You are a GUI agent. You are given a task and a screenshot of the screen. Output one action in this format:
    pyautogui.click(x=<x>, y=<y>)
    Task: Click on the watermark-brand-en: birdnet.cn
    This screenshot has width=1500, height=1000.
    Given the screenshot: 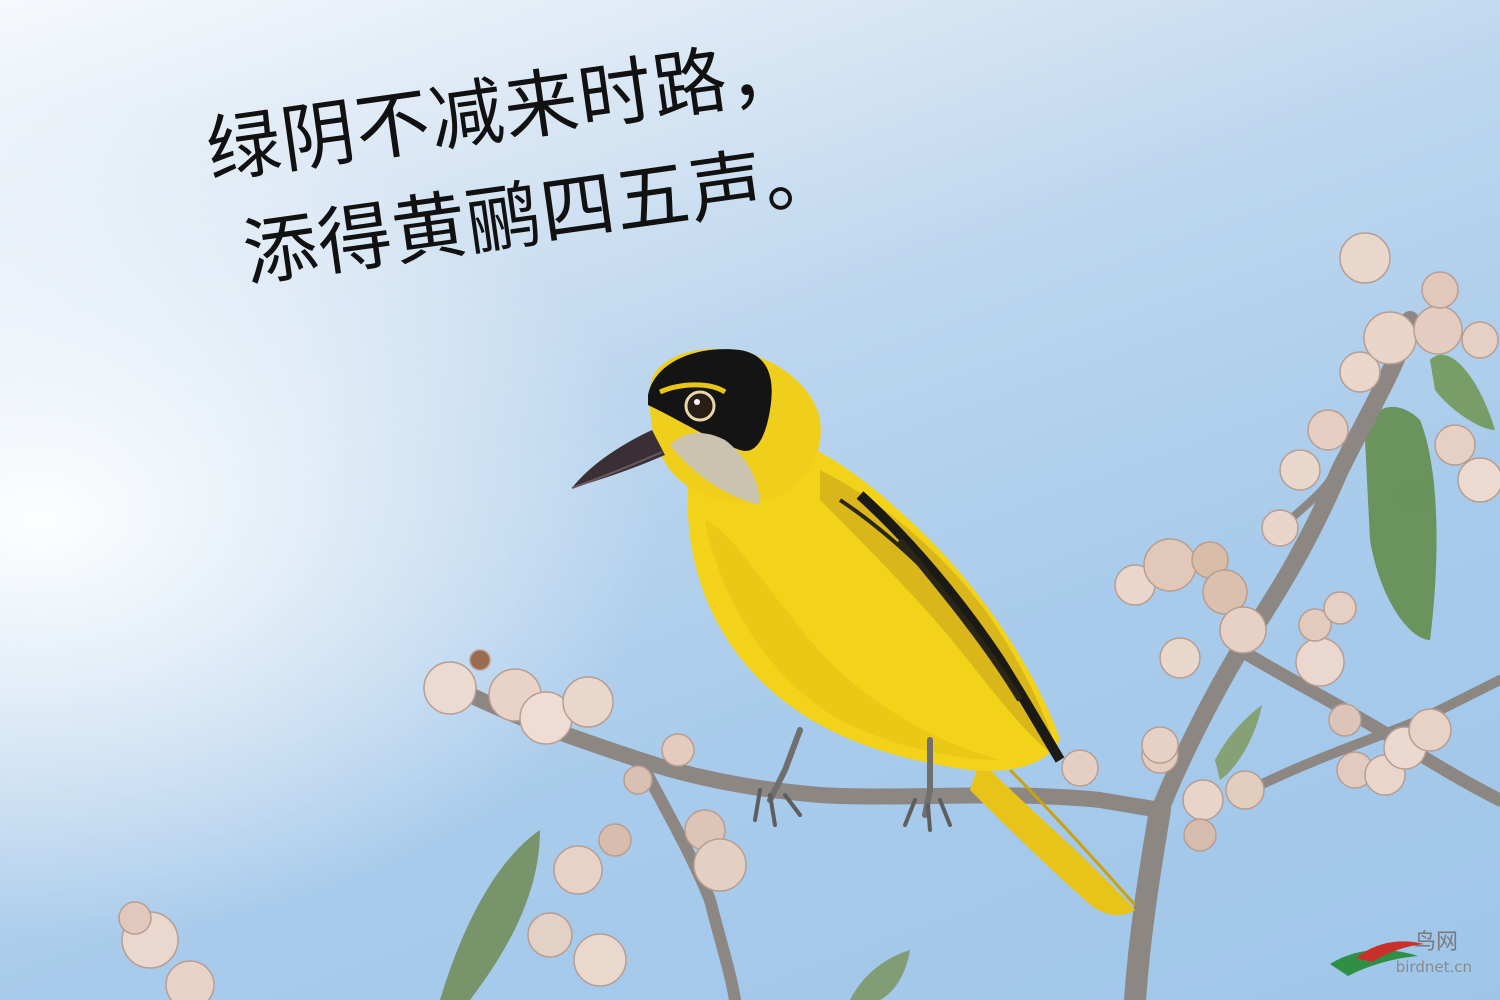 What is the action you would take?
    pyautogui.click(x=1433, y=967)
    